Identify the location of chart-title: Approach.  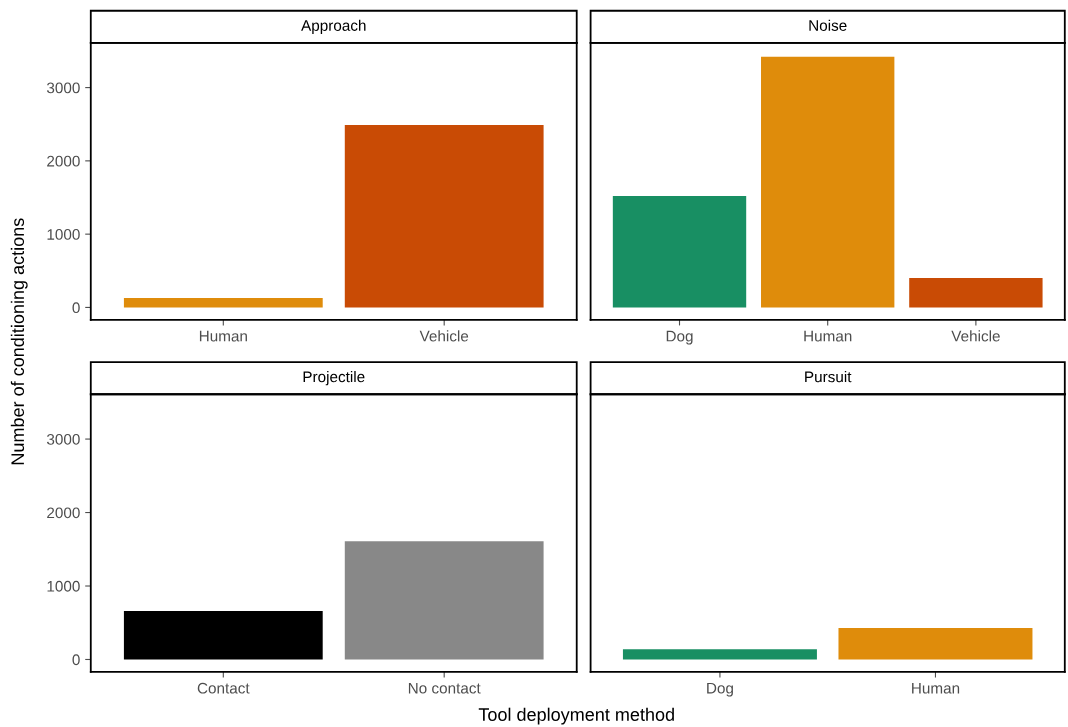
(333, 26).